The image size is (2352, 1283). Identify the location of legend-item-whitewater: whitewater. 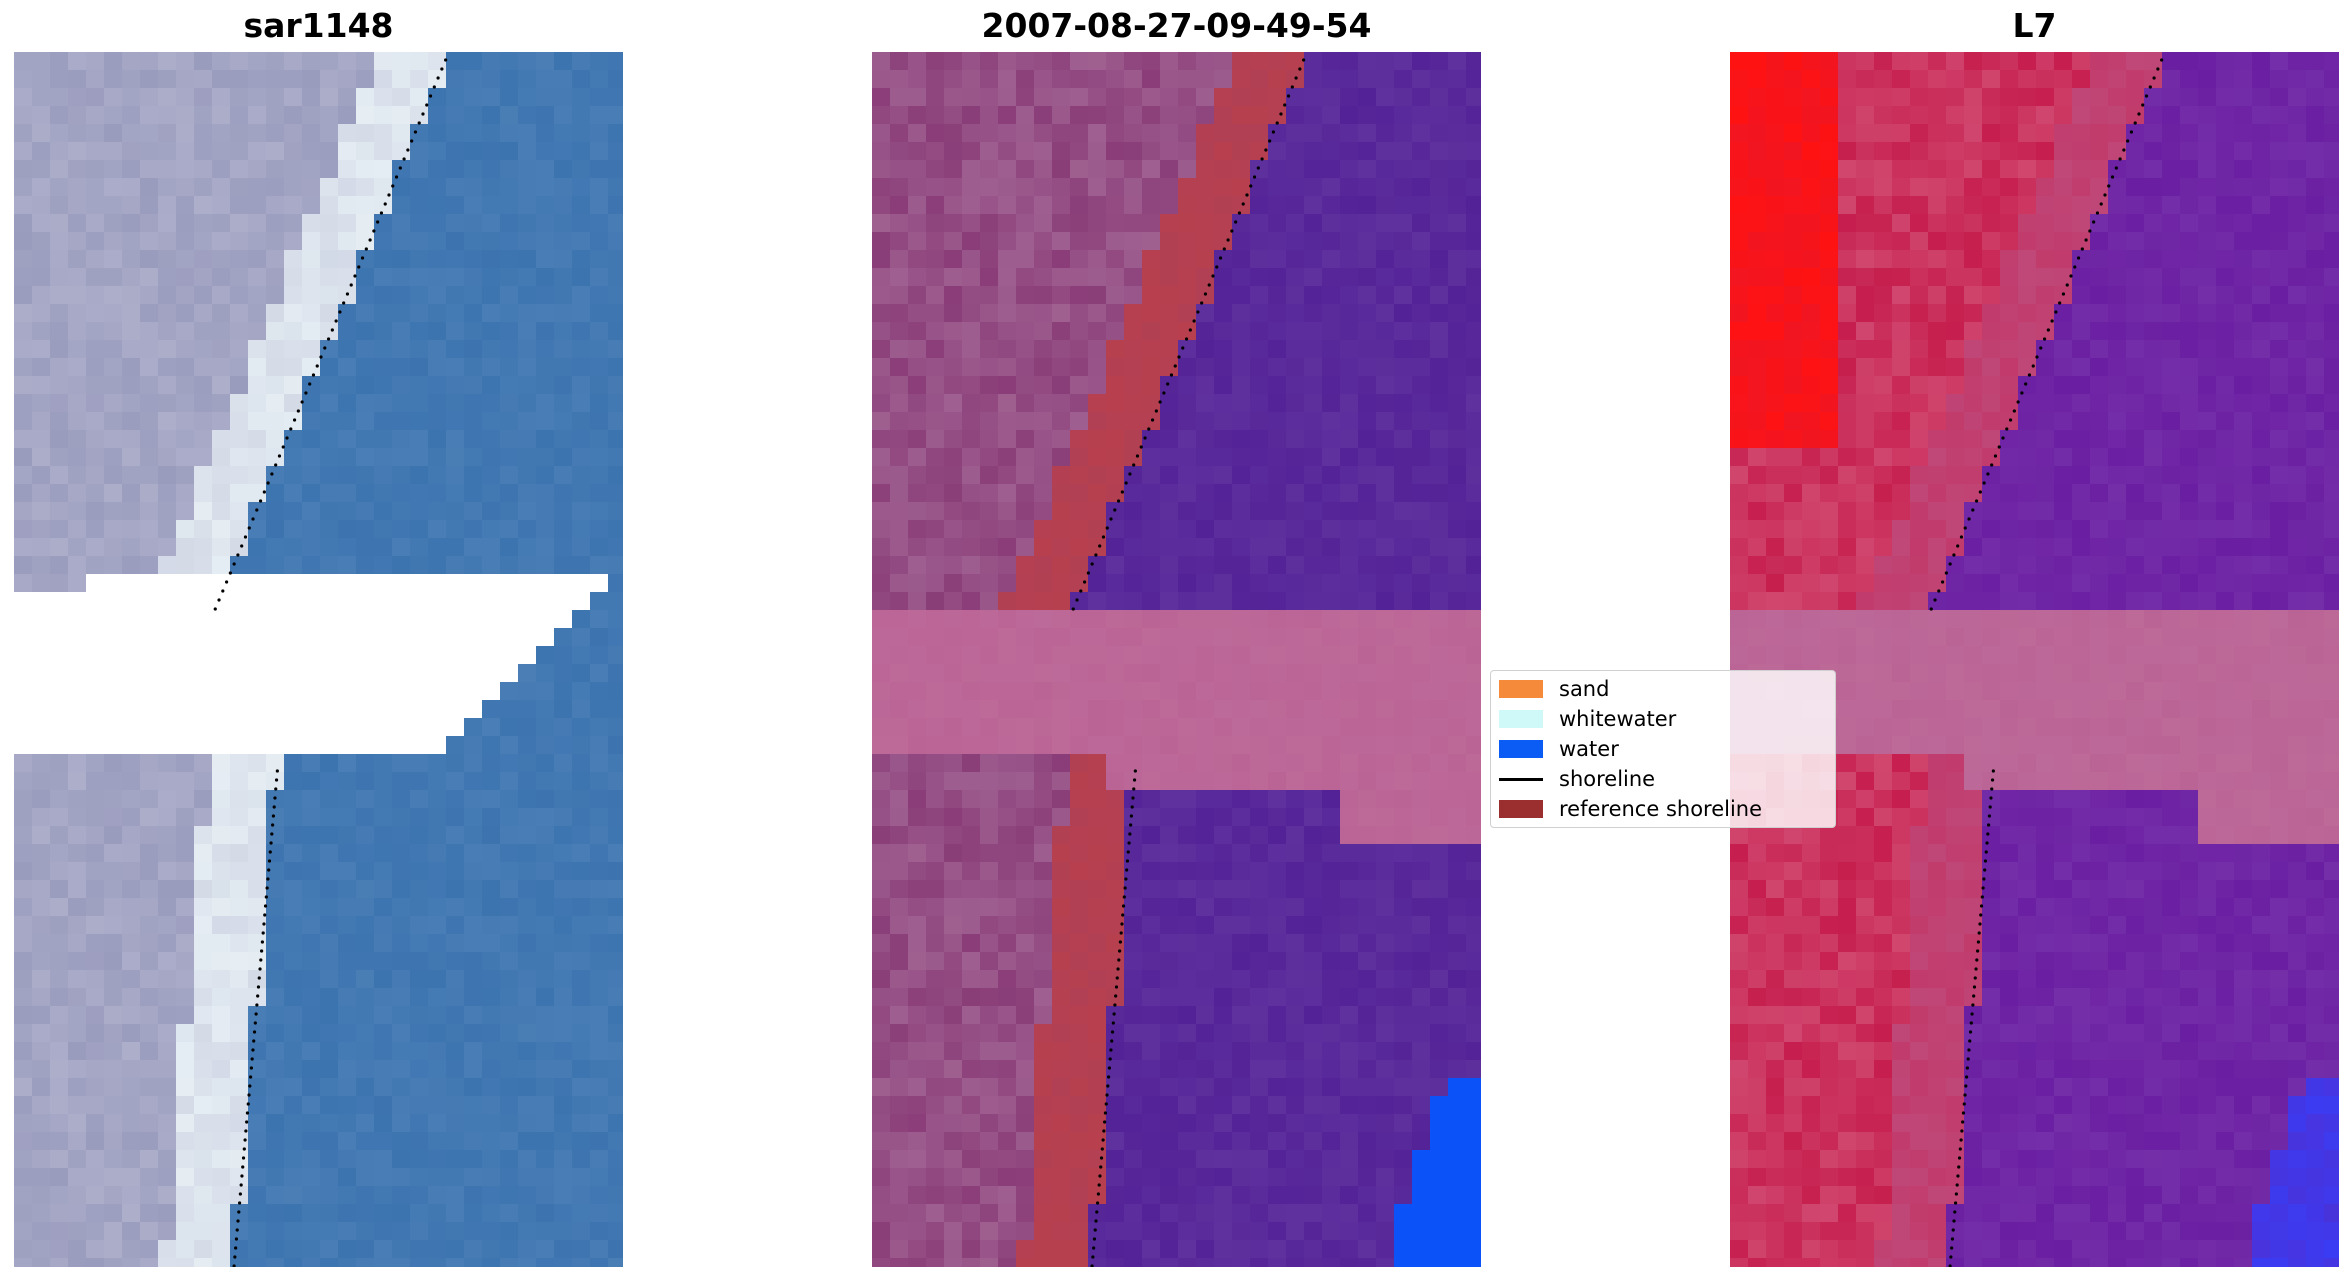
(1587, 719).